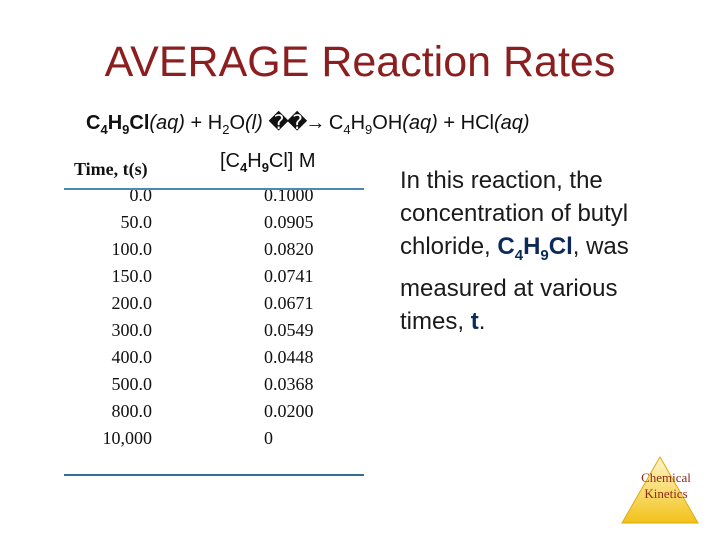  What do you see at coordinates (126, 129) in the screenshot?
I see `eq-reactant-sub2: 9` at bounding box center [126, 129].